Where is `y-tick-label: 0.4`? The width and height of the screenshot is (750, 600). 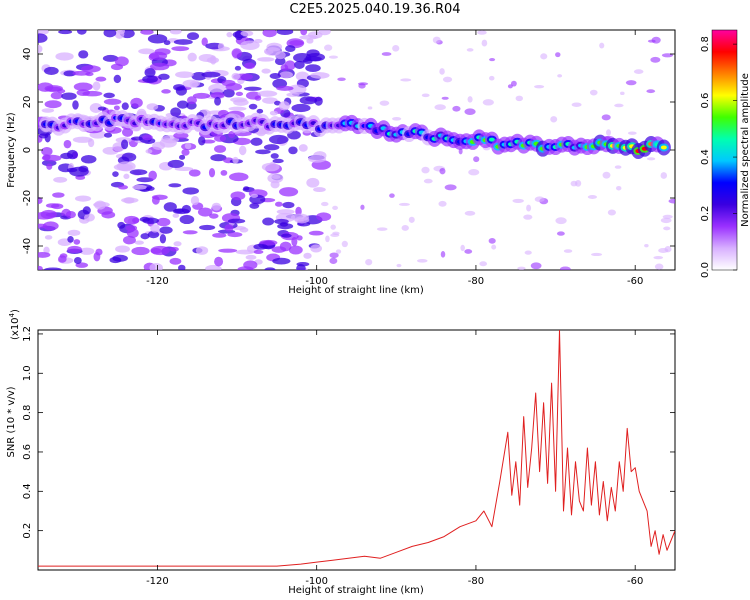
y-tick-label: 0.4 is located at coordinates (27, 491).